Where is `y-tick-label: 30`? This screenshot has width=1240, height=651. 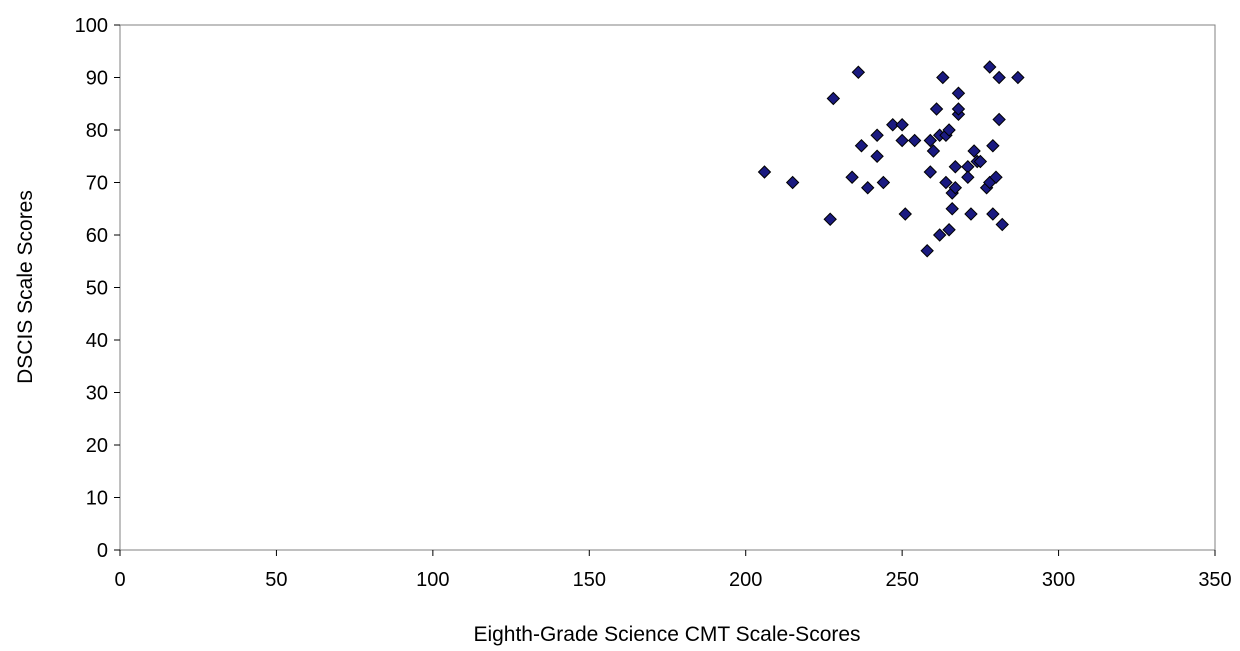
y-tick-label: 30 is located at coordinates (97, 394).